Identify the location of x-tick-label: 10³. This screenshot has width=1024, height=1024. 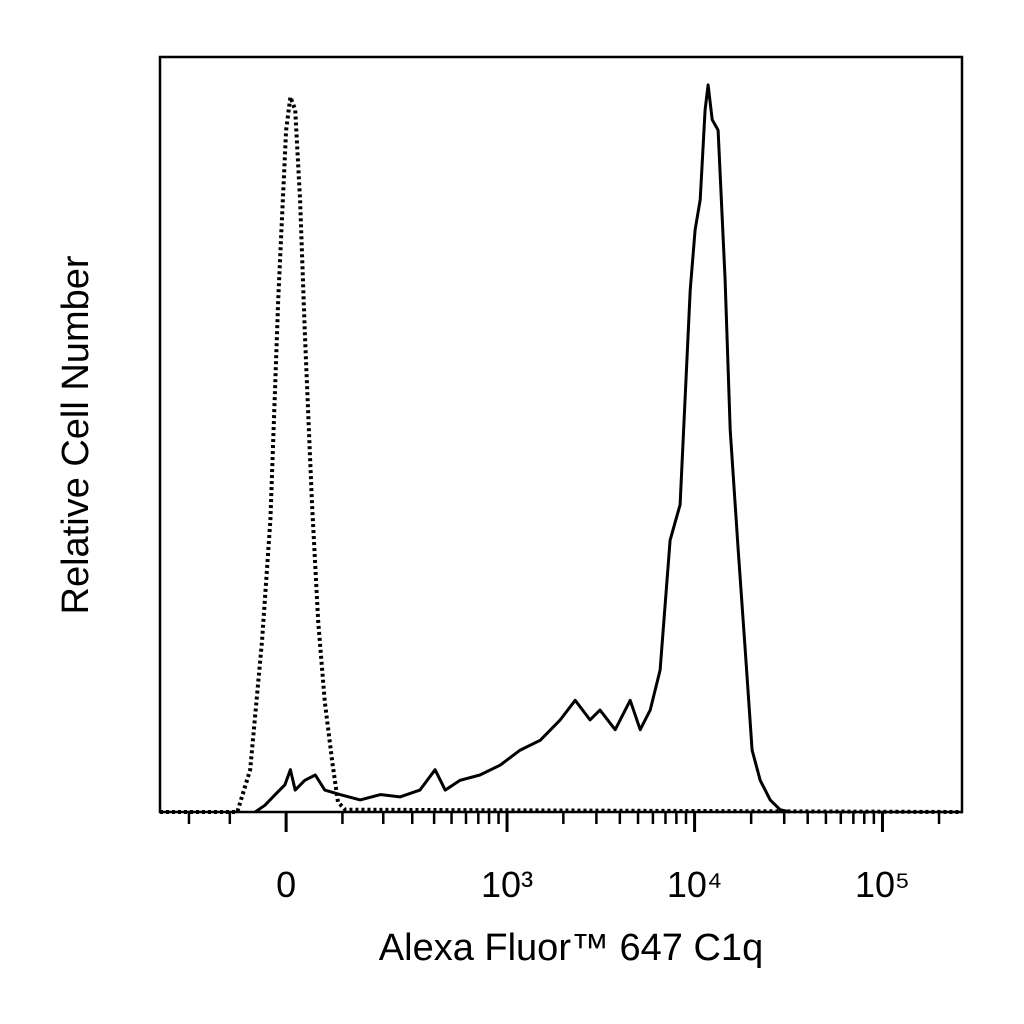
(507, 884).